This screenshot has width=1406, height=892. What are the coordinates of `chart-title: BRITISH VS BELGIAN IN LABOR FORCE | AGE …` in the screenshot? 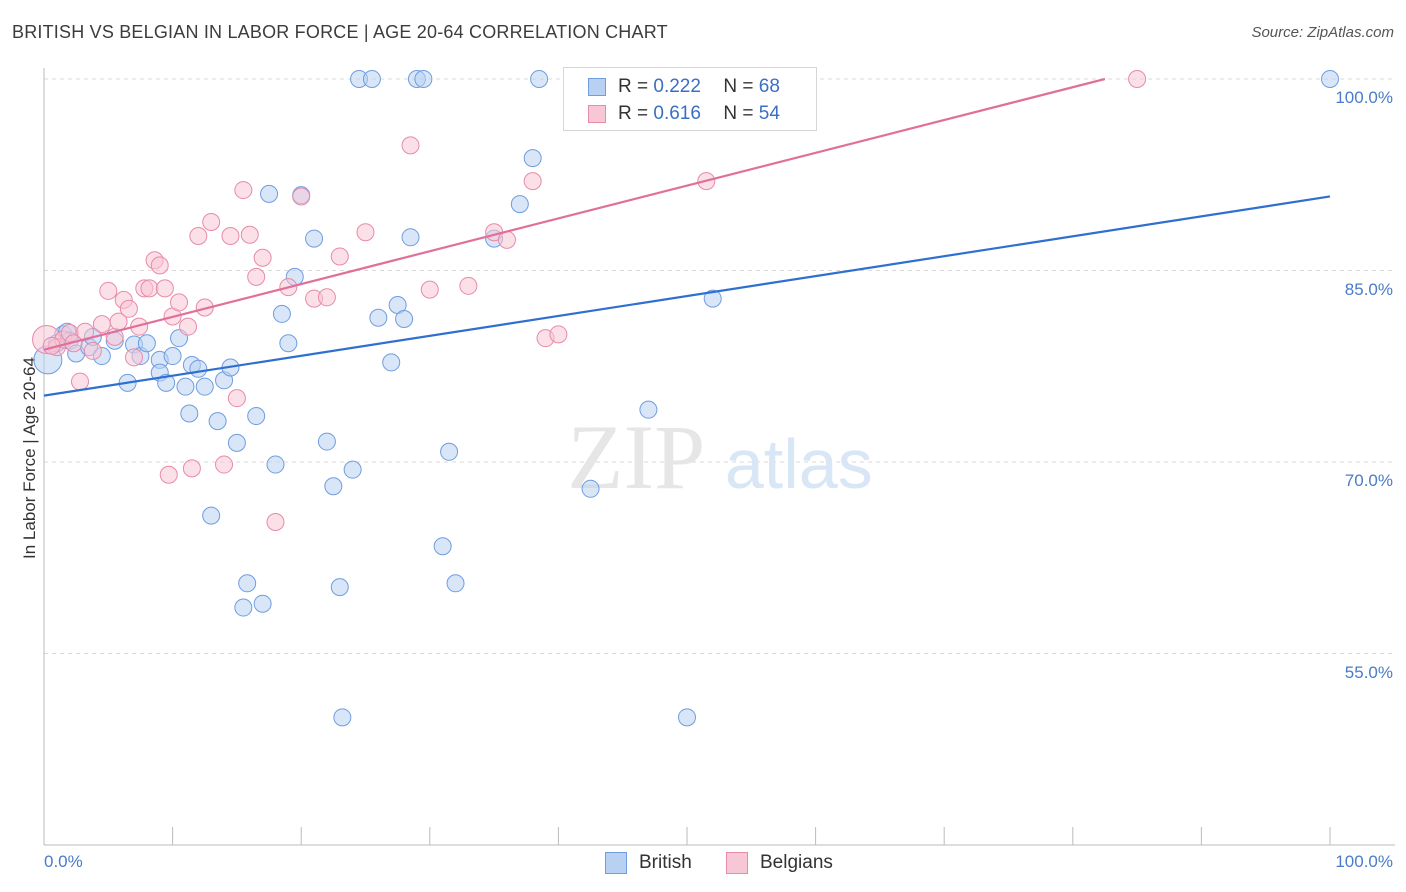 It's located at (340, 32).